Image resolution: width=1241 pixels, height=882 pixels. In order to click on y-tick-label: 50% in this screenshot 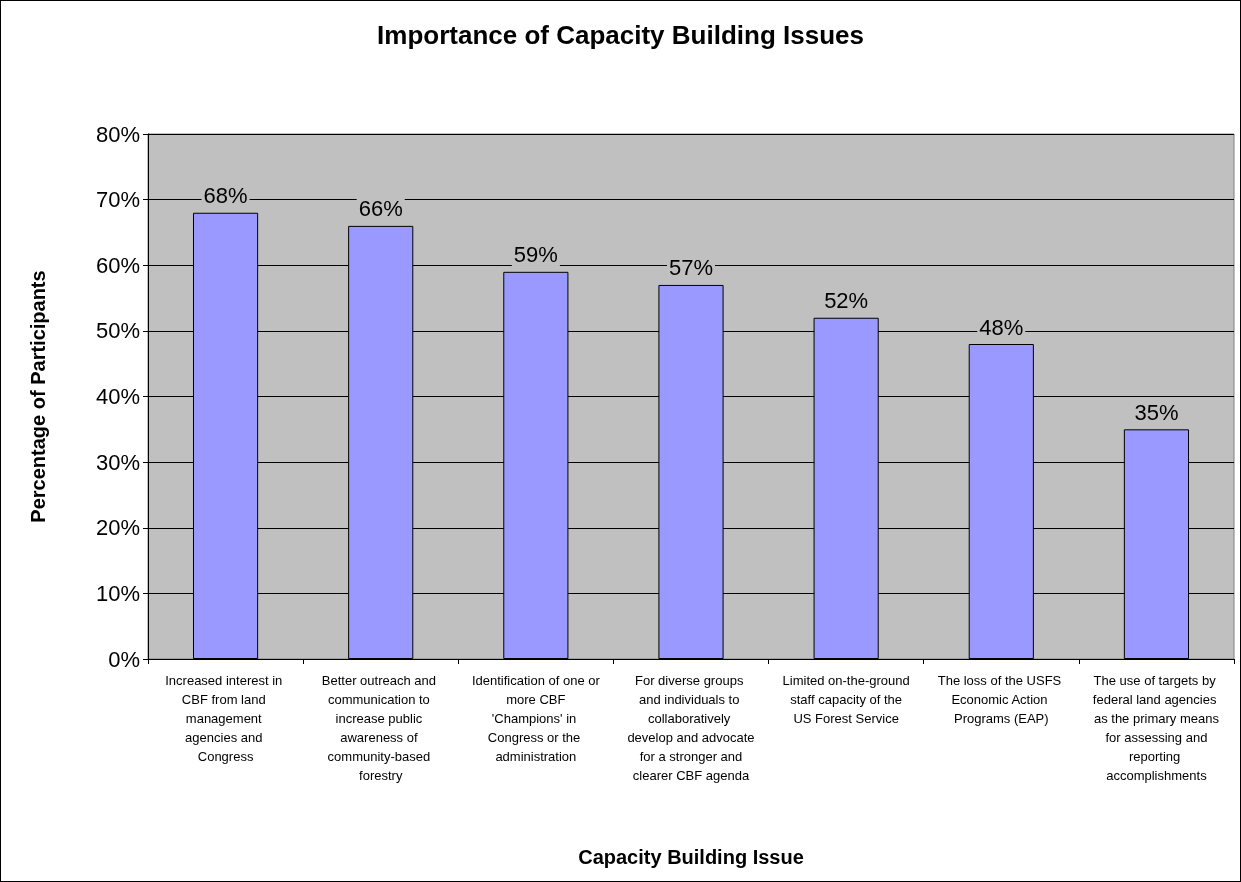, I will do `click(117, 331)`.